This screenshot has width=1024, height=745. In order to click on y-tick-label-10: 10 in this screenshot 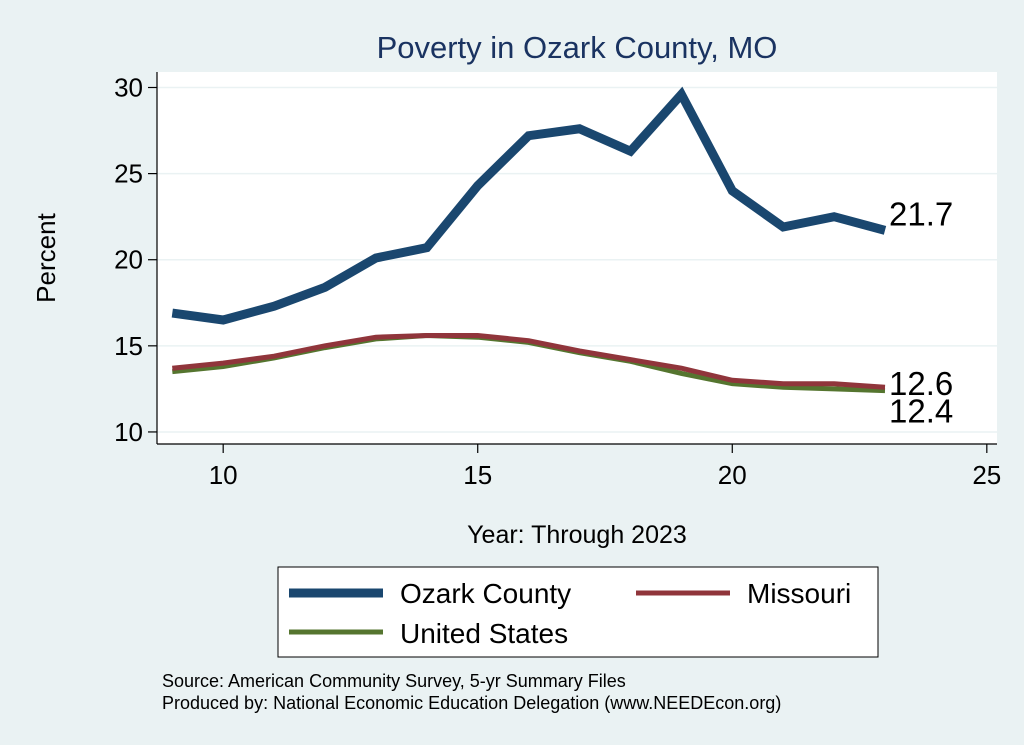, I will do `click(128, 432)`.